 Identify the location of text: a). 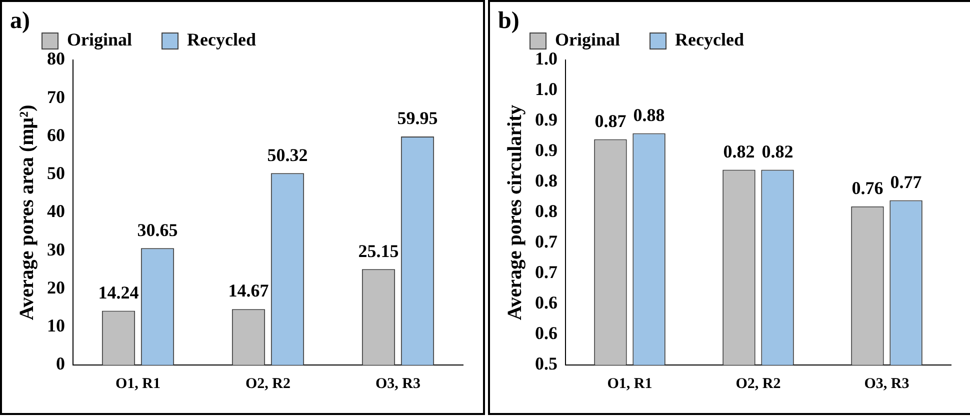
(20, 21).